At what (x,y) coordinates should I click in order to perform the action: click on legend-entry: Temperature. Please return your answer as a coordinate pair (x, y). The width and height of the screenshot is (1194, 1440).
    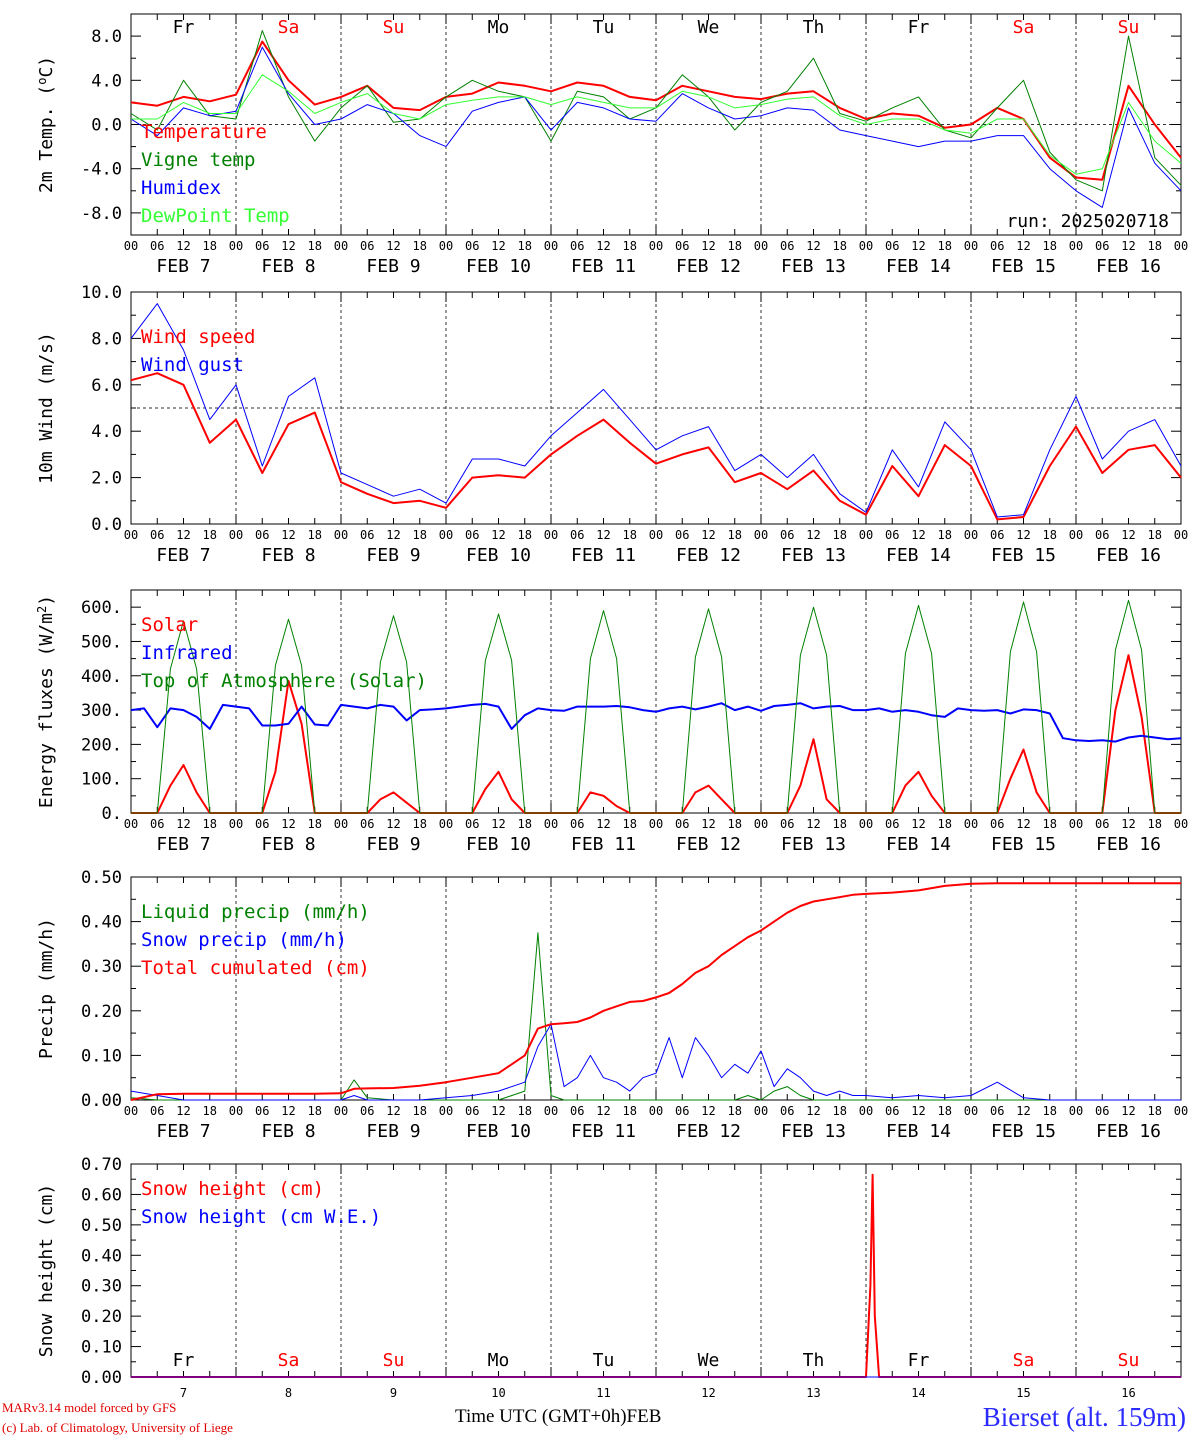
    Looking at the image, I should click on (204, 132).